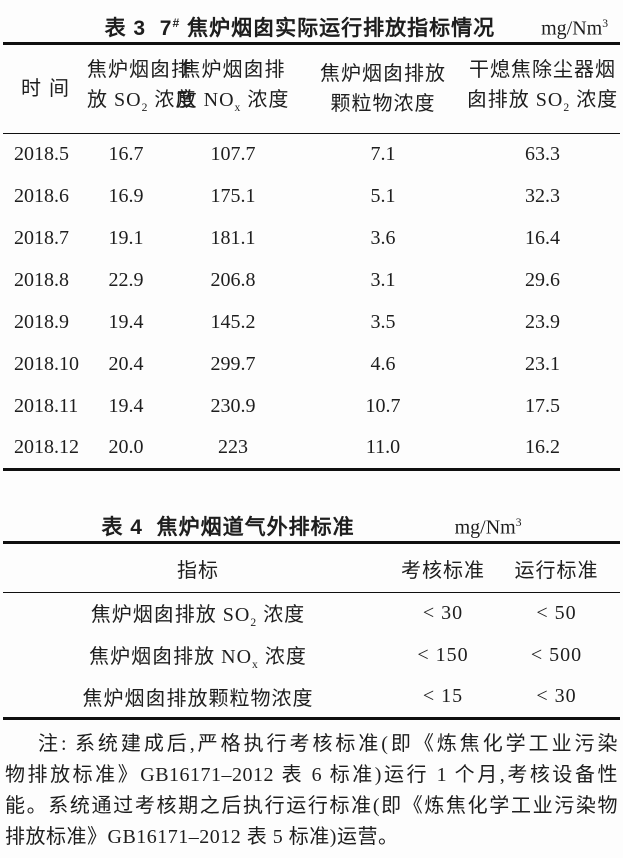 The image size is (623, 858). I want to click on footnote-line: 能。系统通过考核期之后执行运行标准(即《炼焦化学工业污染物, so click(311, 806).